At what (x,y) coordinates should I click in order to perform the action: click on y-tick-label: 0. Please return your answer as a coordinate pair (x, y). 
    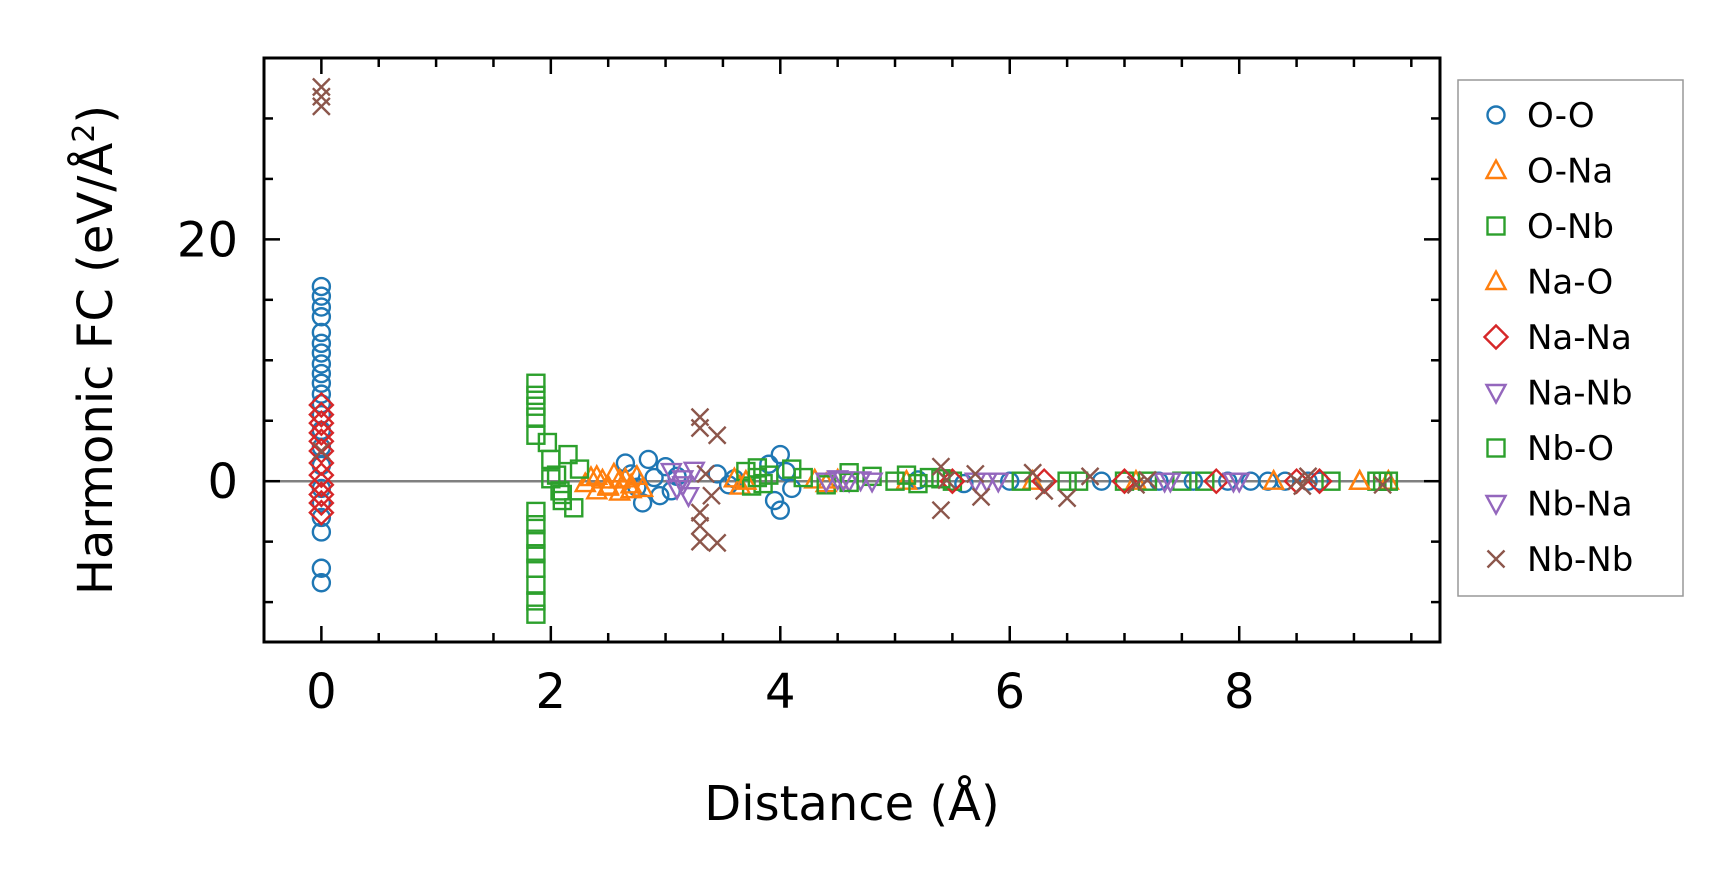
    Looking at the image, I should click on (222, 482).